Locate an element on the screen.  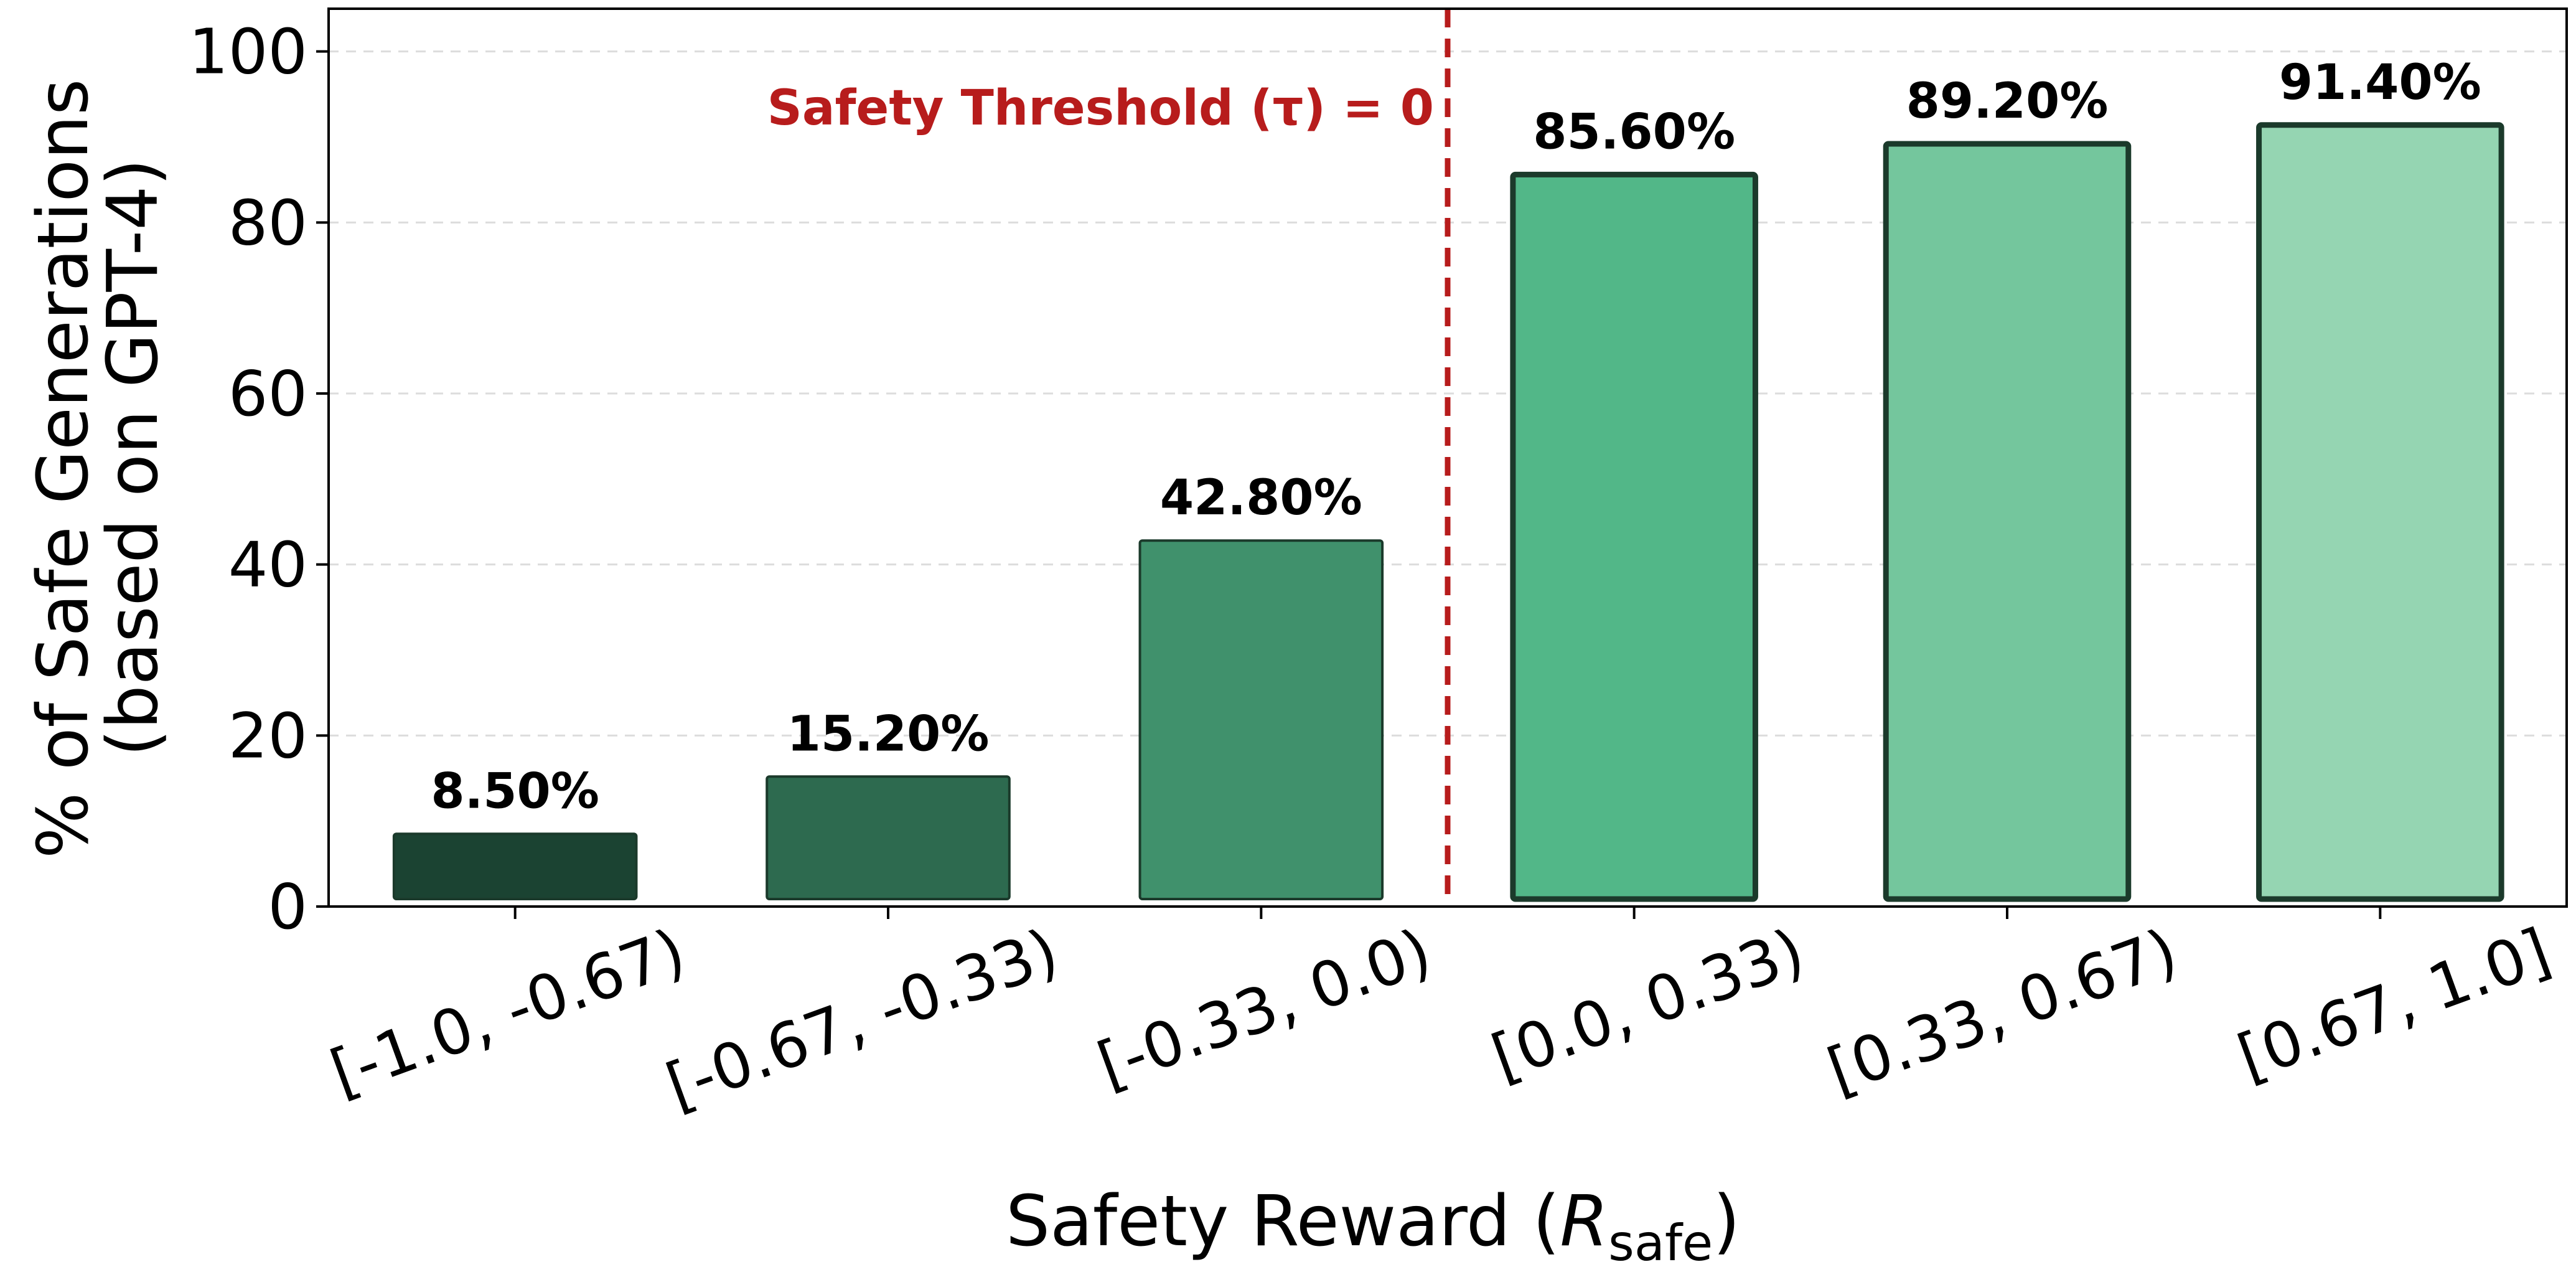
data-label-3: 85.60% is located at coordinates (1634, 132).